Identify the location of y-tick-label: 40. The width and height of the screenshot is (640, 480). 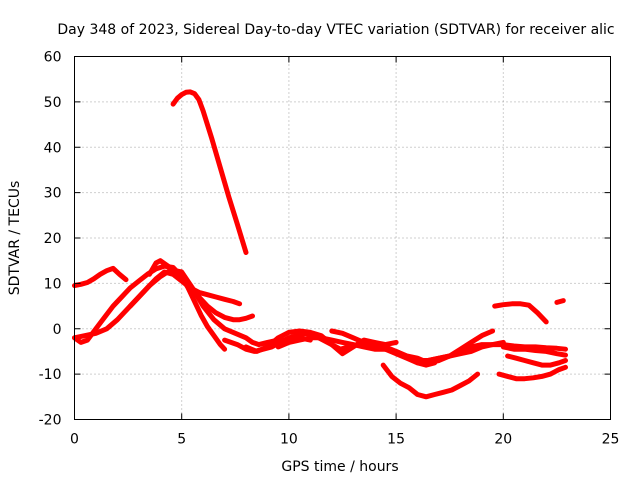
(53, 148).